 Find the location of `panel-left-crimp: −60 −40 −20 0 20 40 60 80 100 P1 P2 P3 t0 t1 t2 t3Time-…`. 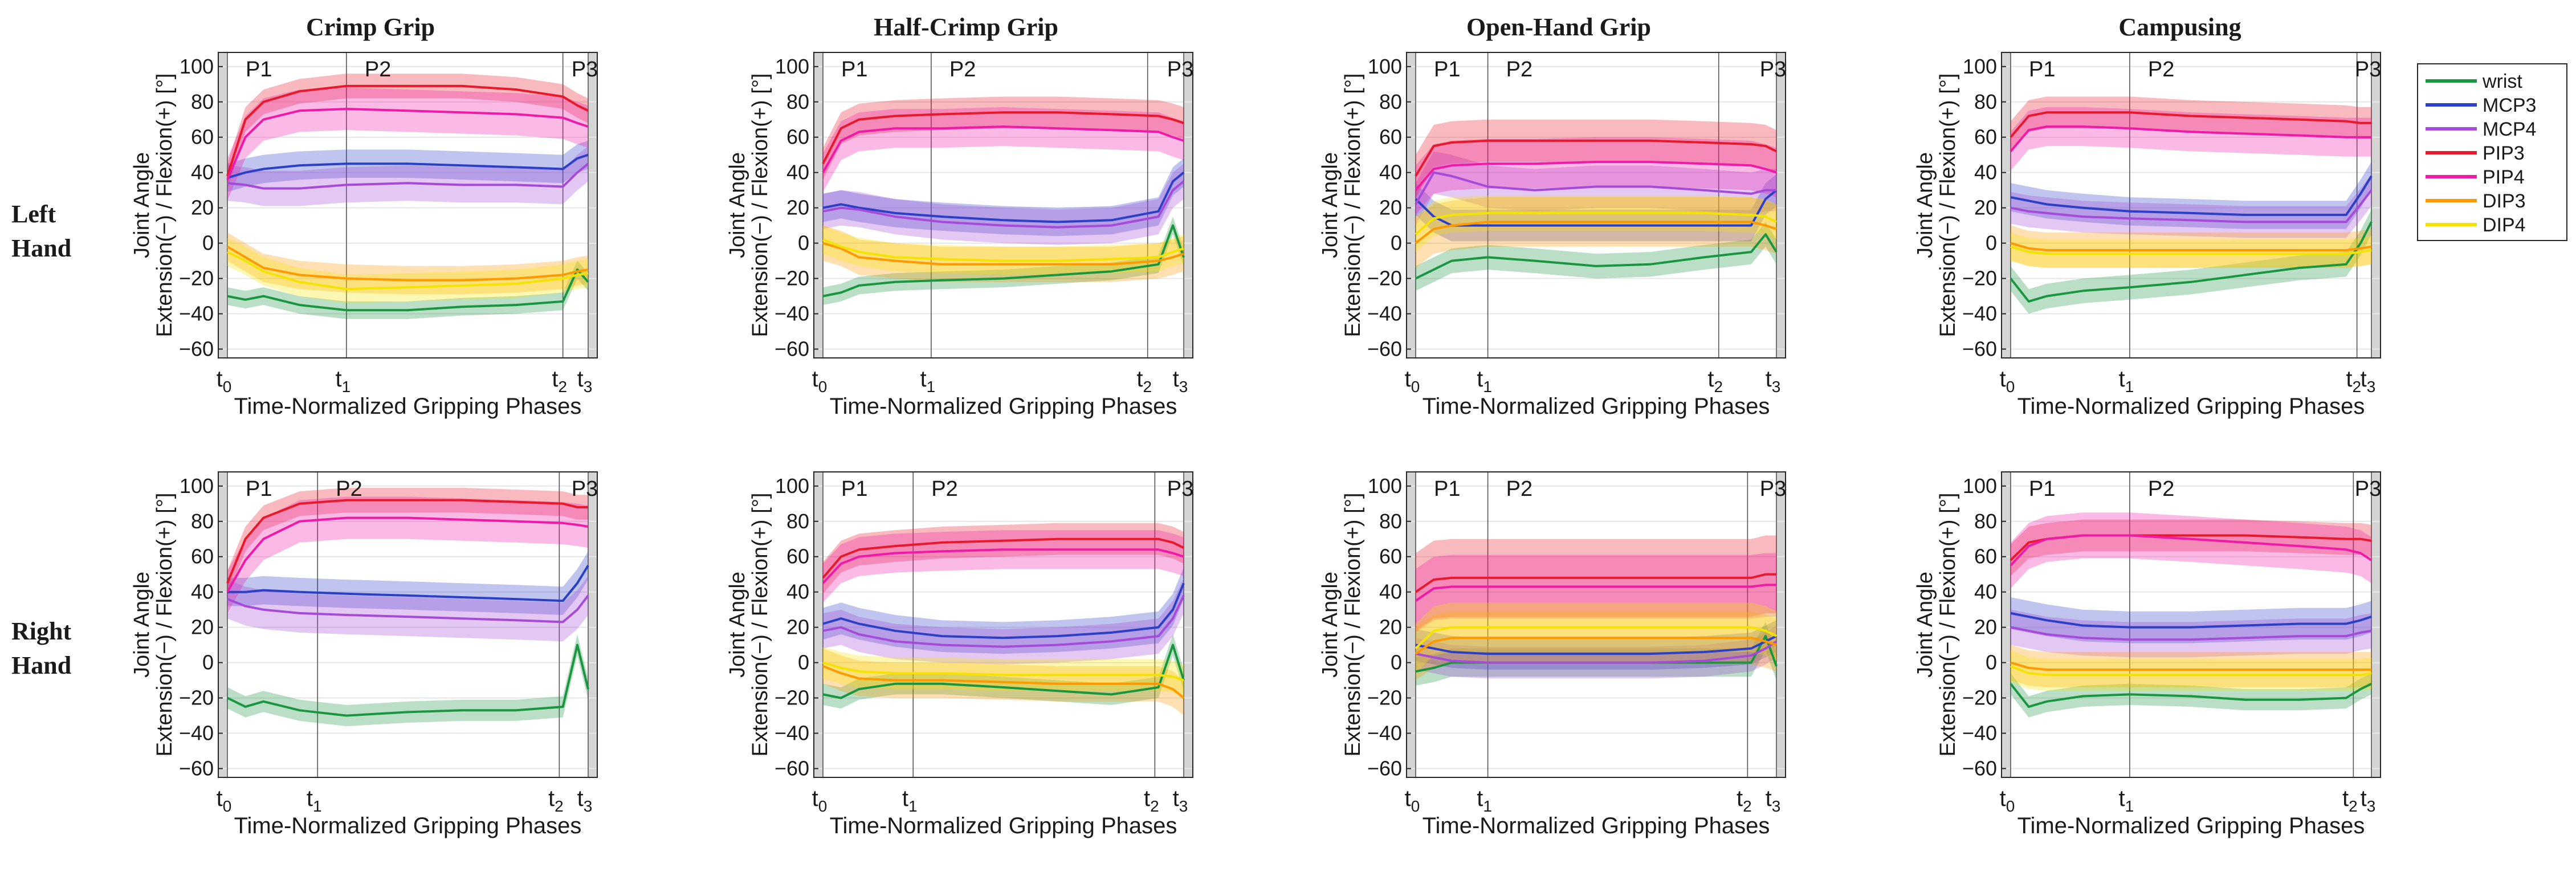

panel-left-crimp: −60 −40 −20 0 20 40 60 80 100 P1 P2 P3 t0 t1 t2 t3Time-… is located at coordinates (364, 235).